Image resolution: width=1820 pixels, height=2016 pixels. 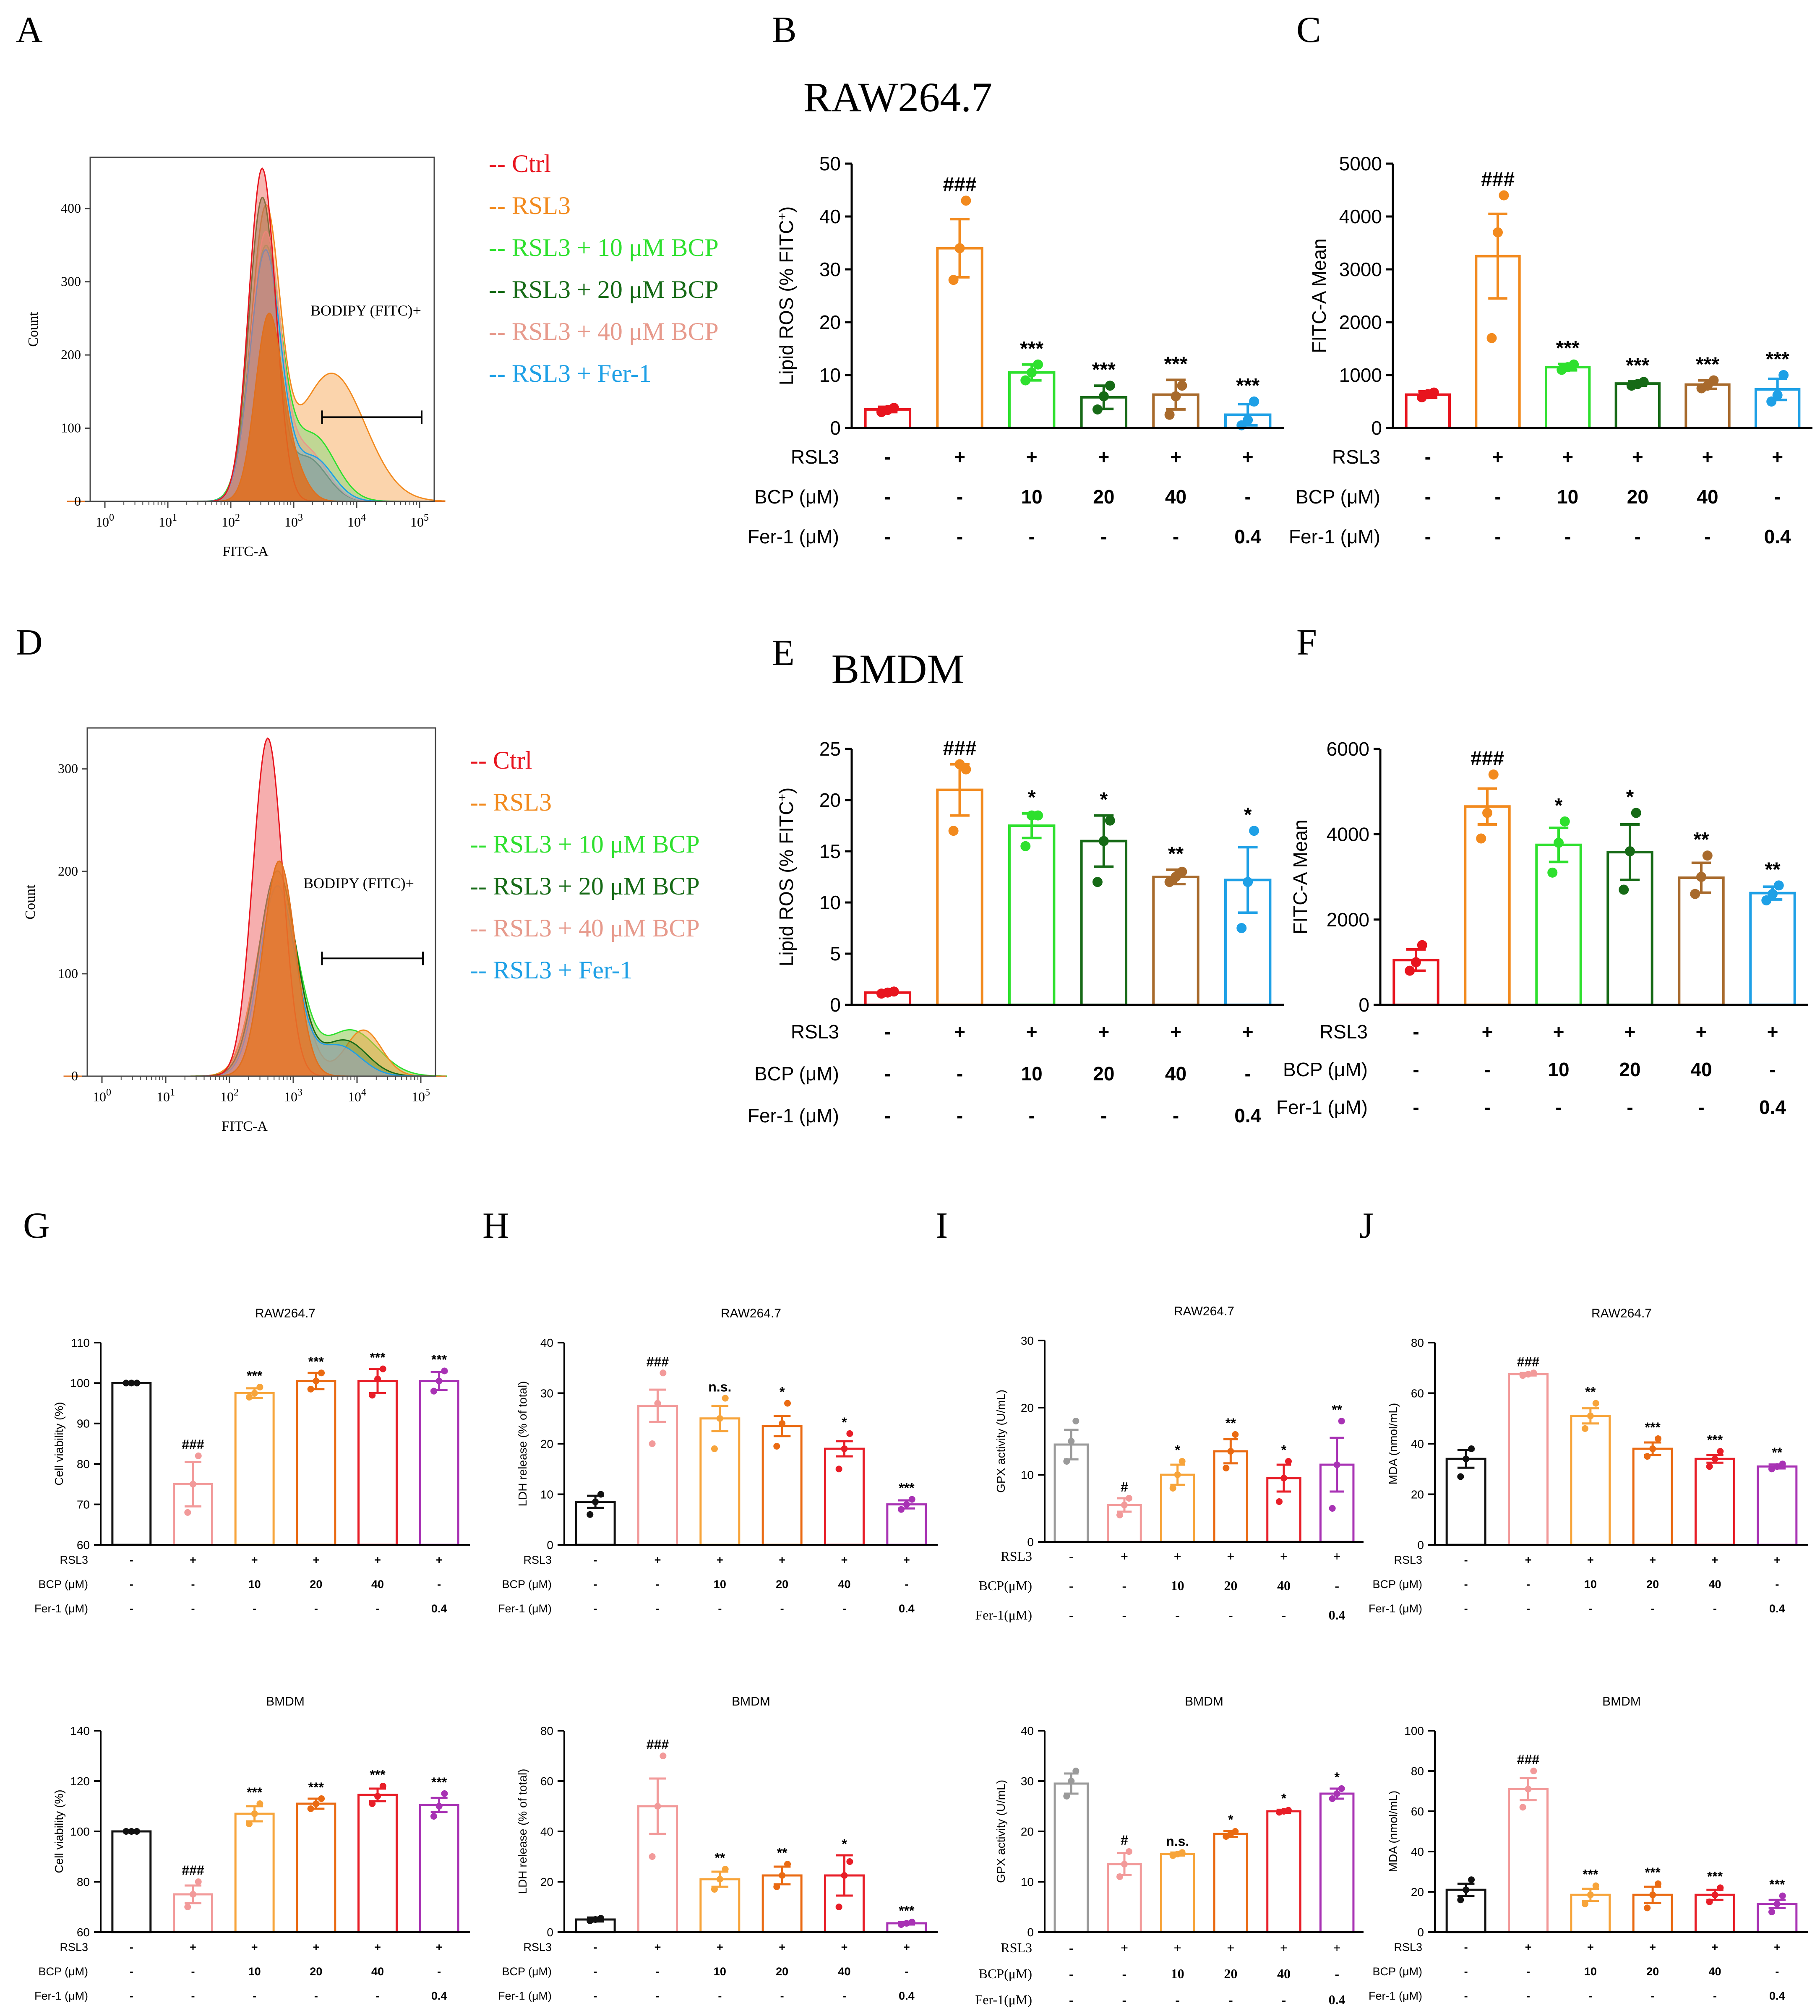 I want to click on y-tick-label: 70, so click(x=83, y=1504).